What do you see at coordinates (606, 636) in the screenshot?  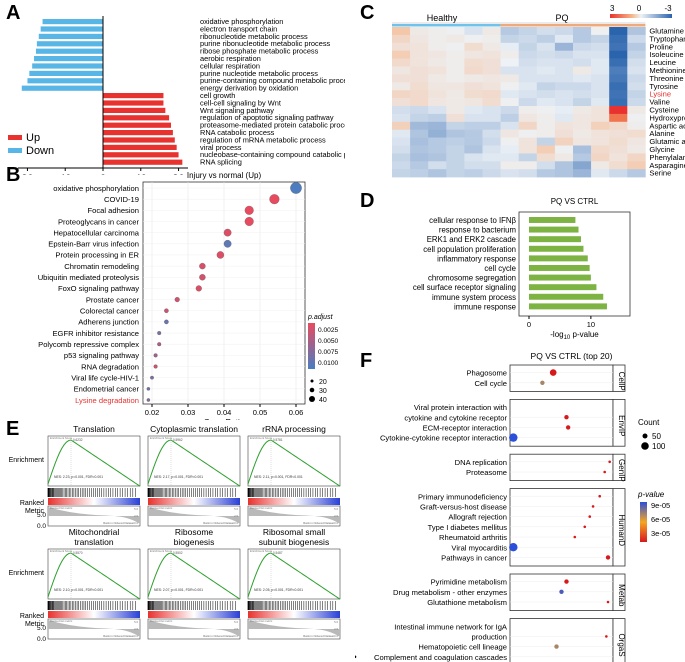 I see `dot-intestinal-immune-network-for-iga-production` at bounding box center [606, 636].